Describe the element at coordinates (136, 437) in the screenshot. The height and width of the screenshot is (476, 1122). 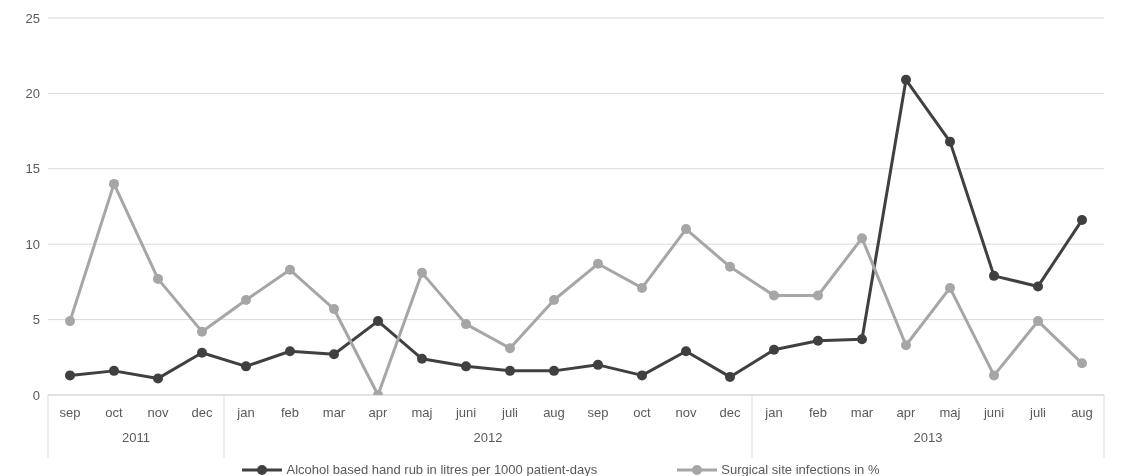
I see `text: 2011` at that location.